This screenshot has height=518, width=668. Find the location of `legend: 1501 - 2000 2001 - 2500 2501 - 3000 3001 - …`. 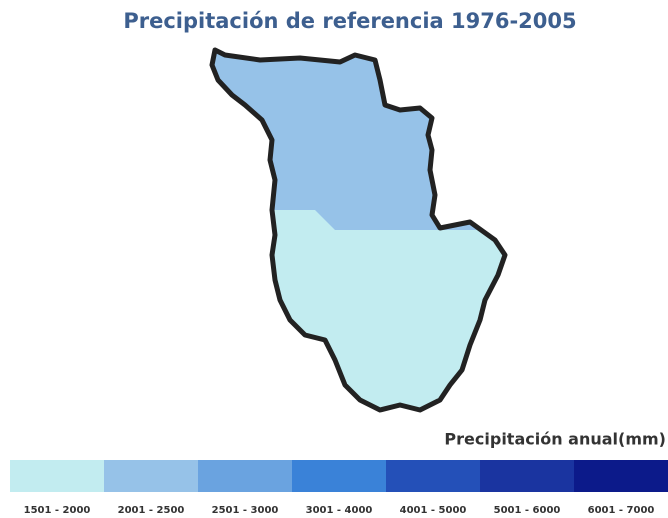

legend: 1501 - 2000 2001 - 2500 2501 - 3000 3001 - … is located at coordinates (339, 488).